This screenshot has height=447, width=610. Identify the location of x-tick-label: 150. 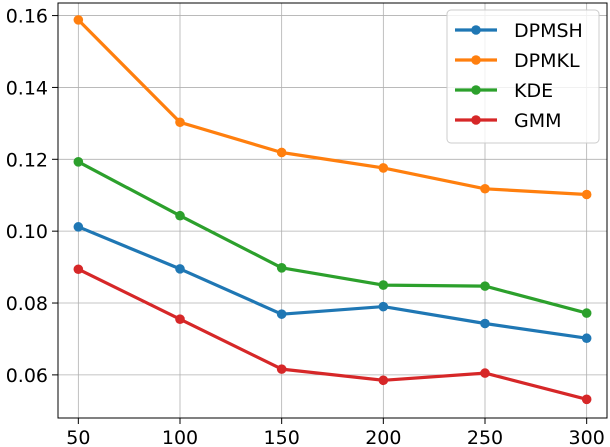
(282, 437).